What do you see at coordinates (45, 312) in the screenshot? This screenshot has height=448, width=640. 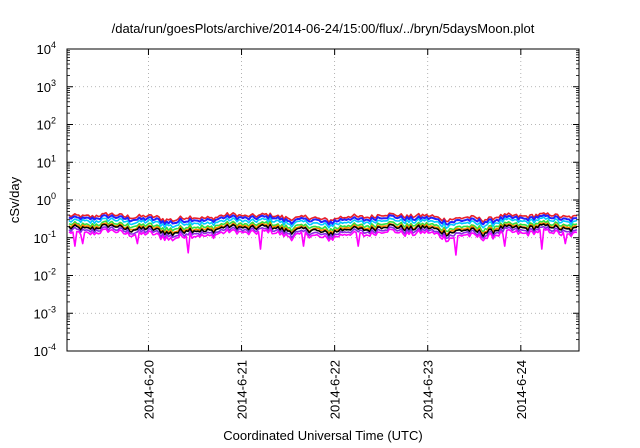 I see `y-tick-label: 10⁻³` at bounding box center [45, 312].